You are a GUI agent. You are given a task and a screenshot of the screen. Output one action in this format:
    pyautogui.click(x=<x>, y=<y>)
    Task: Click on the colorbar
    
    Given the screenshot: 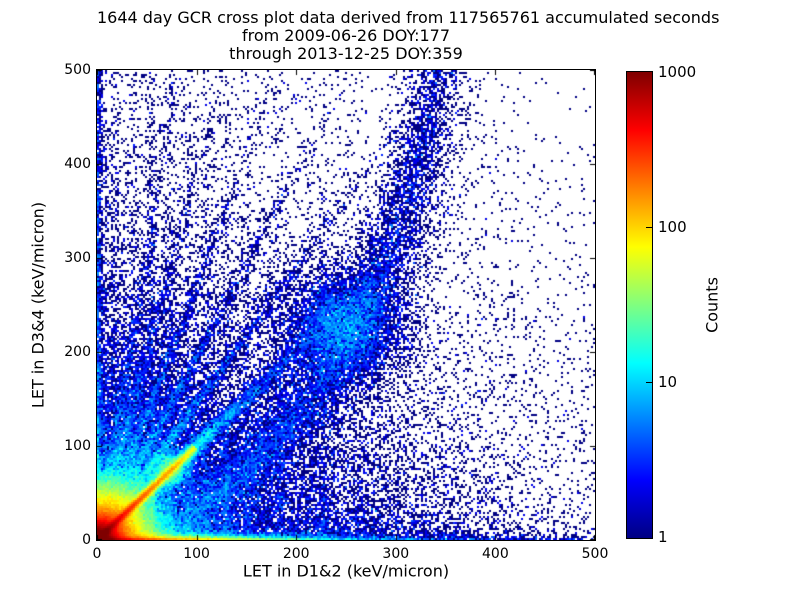 What is the action you would take?
    pyautogui.click(x=639, y=305)
    